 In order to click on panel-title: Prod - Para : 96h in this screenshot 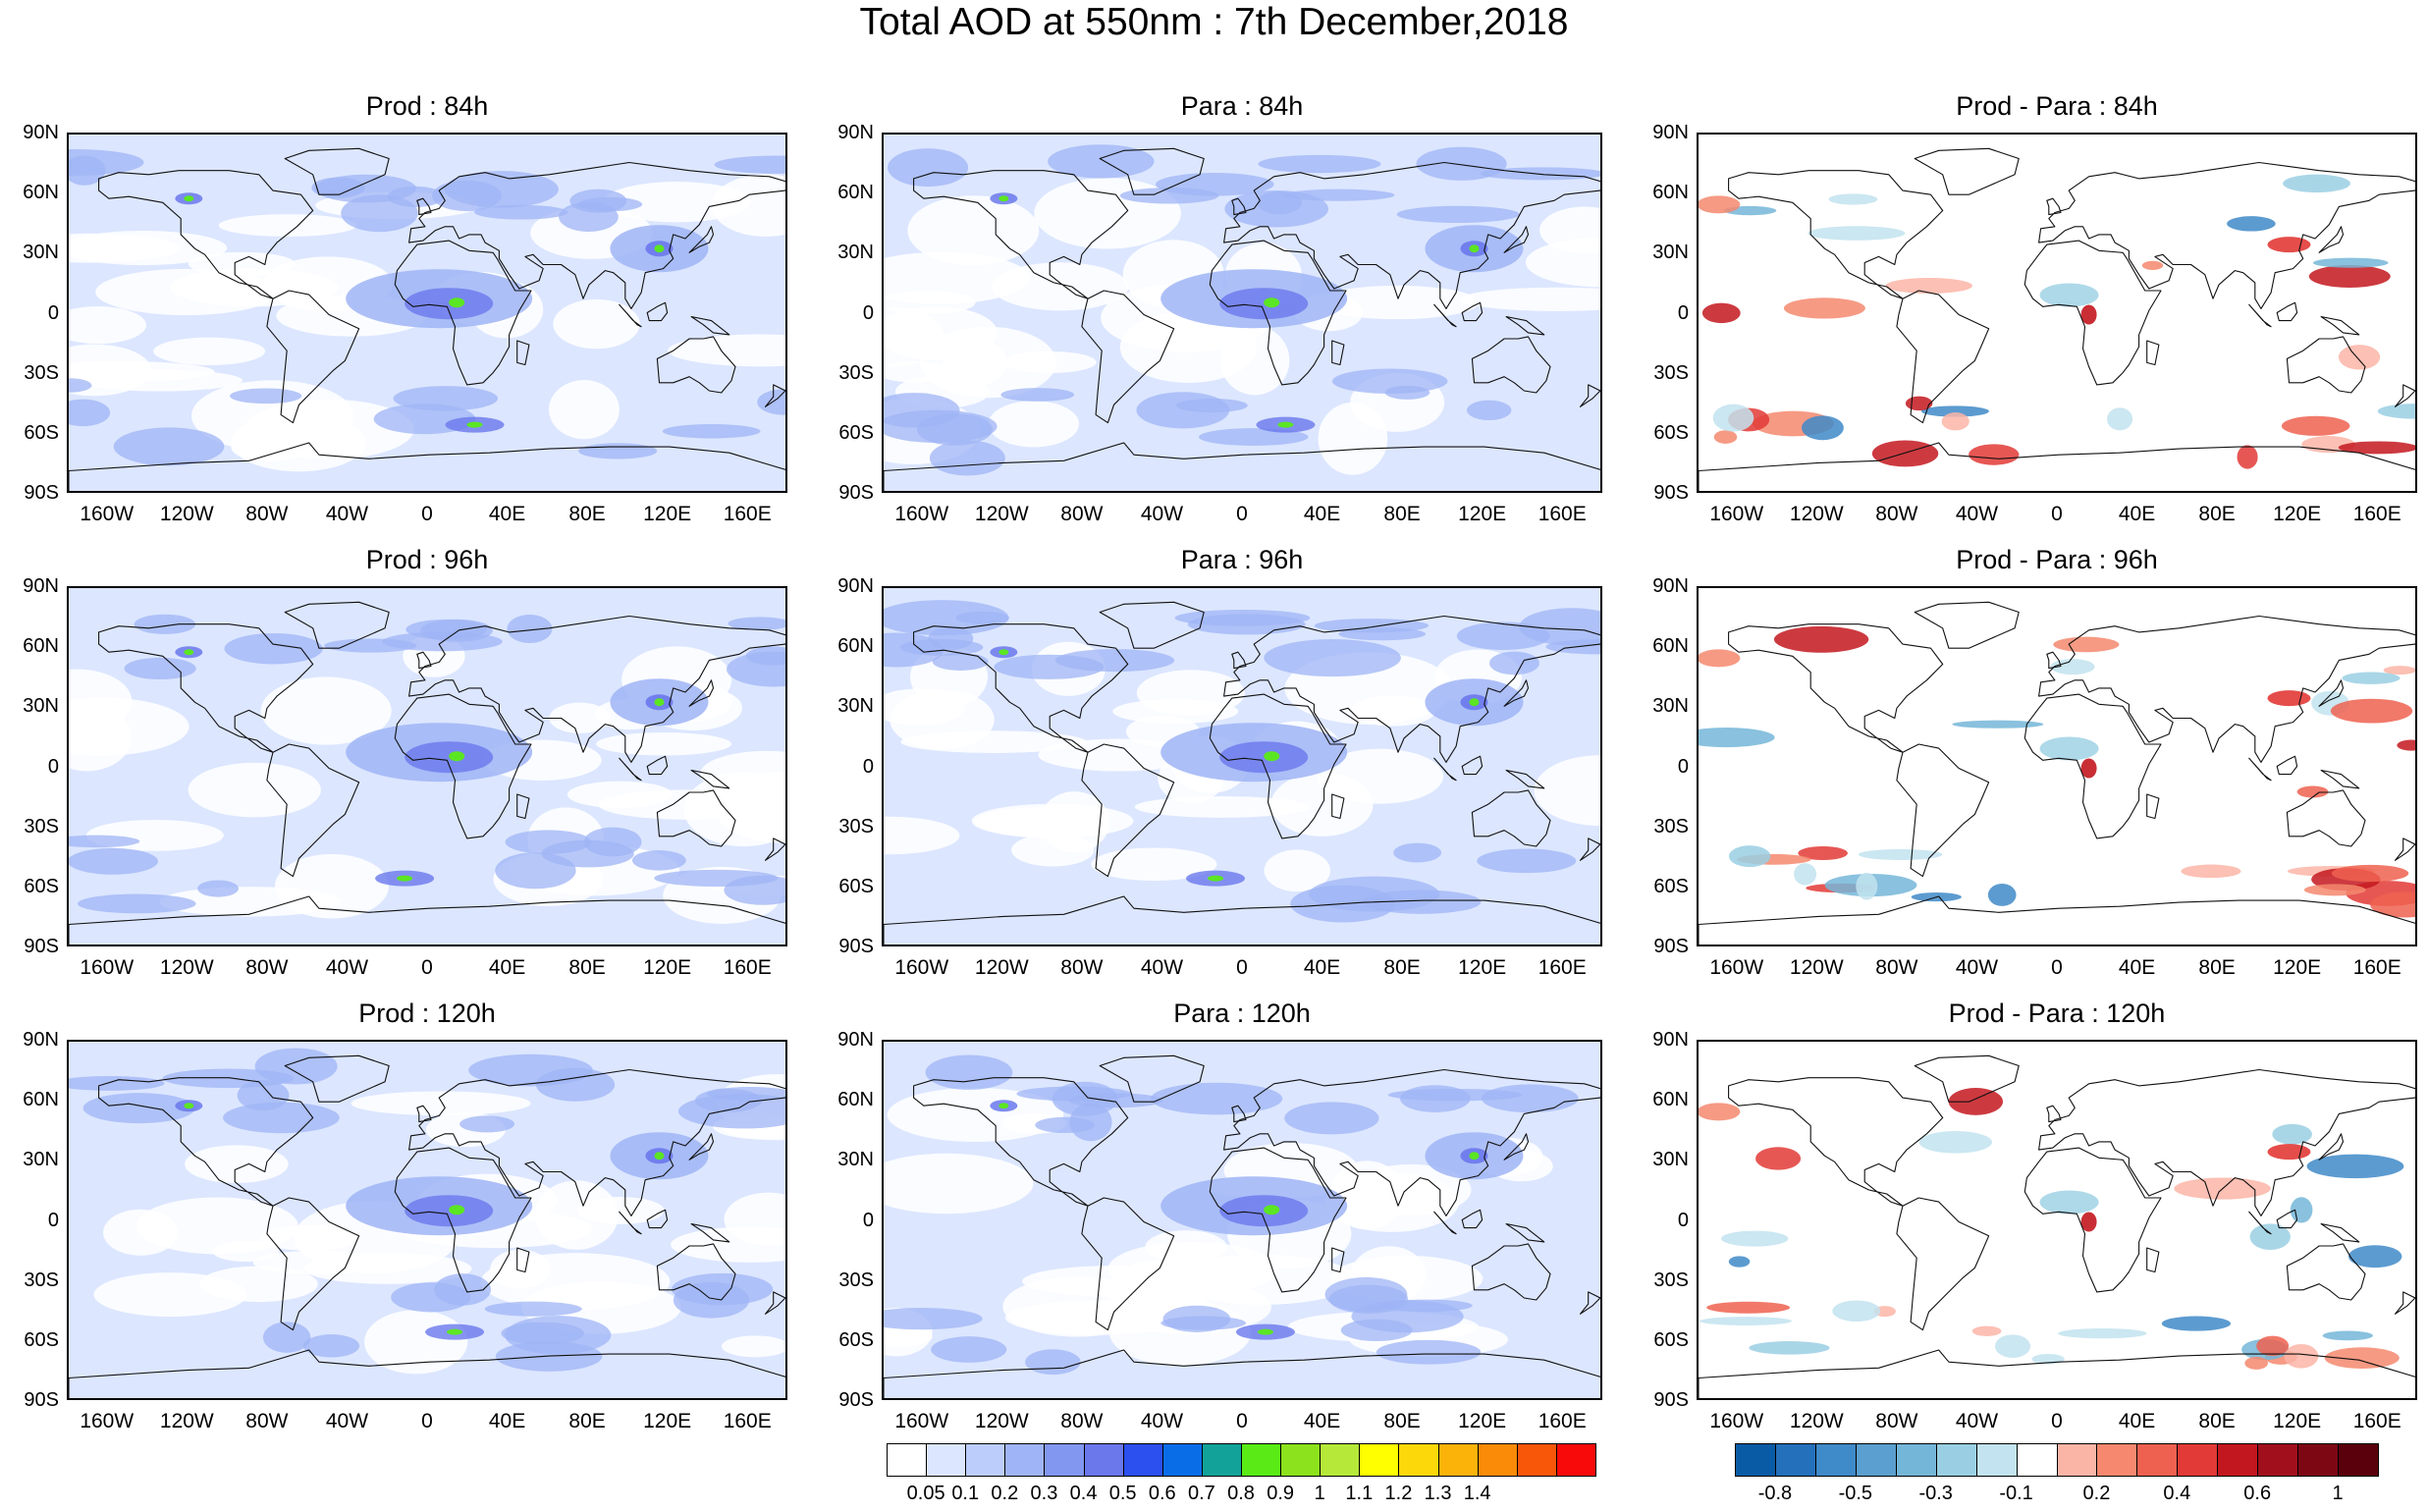, I will do `click(2057, 560)`.